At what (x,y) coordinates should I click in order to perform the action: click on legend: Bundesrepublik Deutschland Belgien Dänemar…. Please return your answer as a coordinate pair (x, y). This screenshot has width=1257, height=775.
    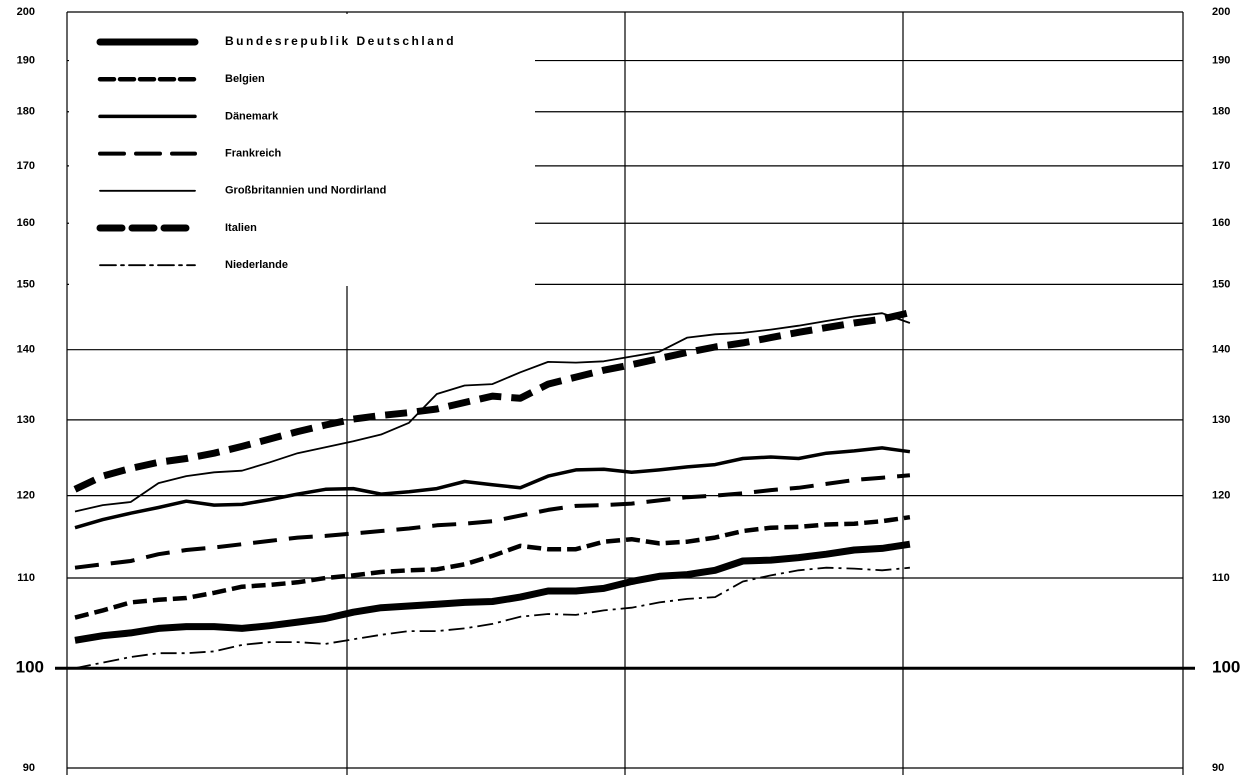
    Looking at the image, I should click on (276, 152).